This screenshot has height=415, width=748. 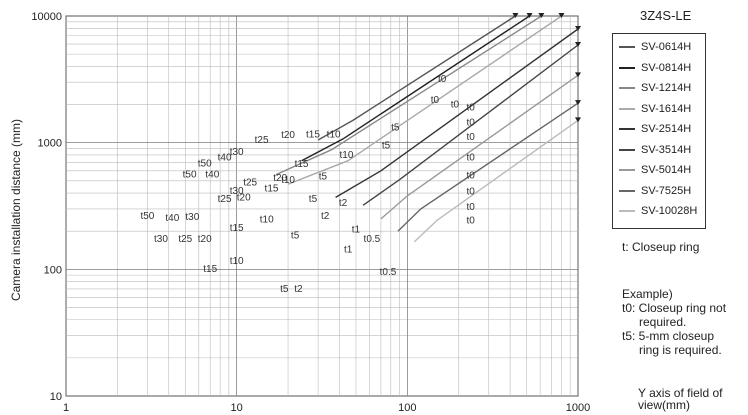 I want to click on legend-label: SV-0614H, so click(x=666, y=47).